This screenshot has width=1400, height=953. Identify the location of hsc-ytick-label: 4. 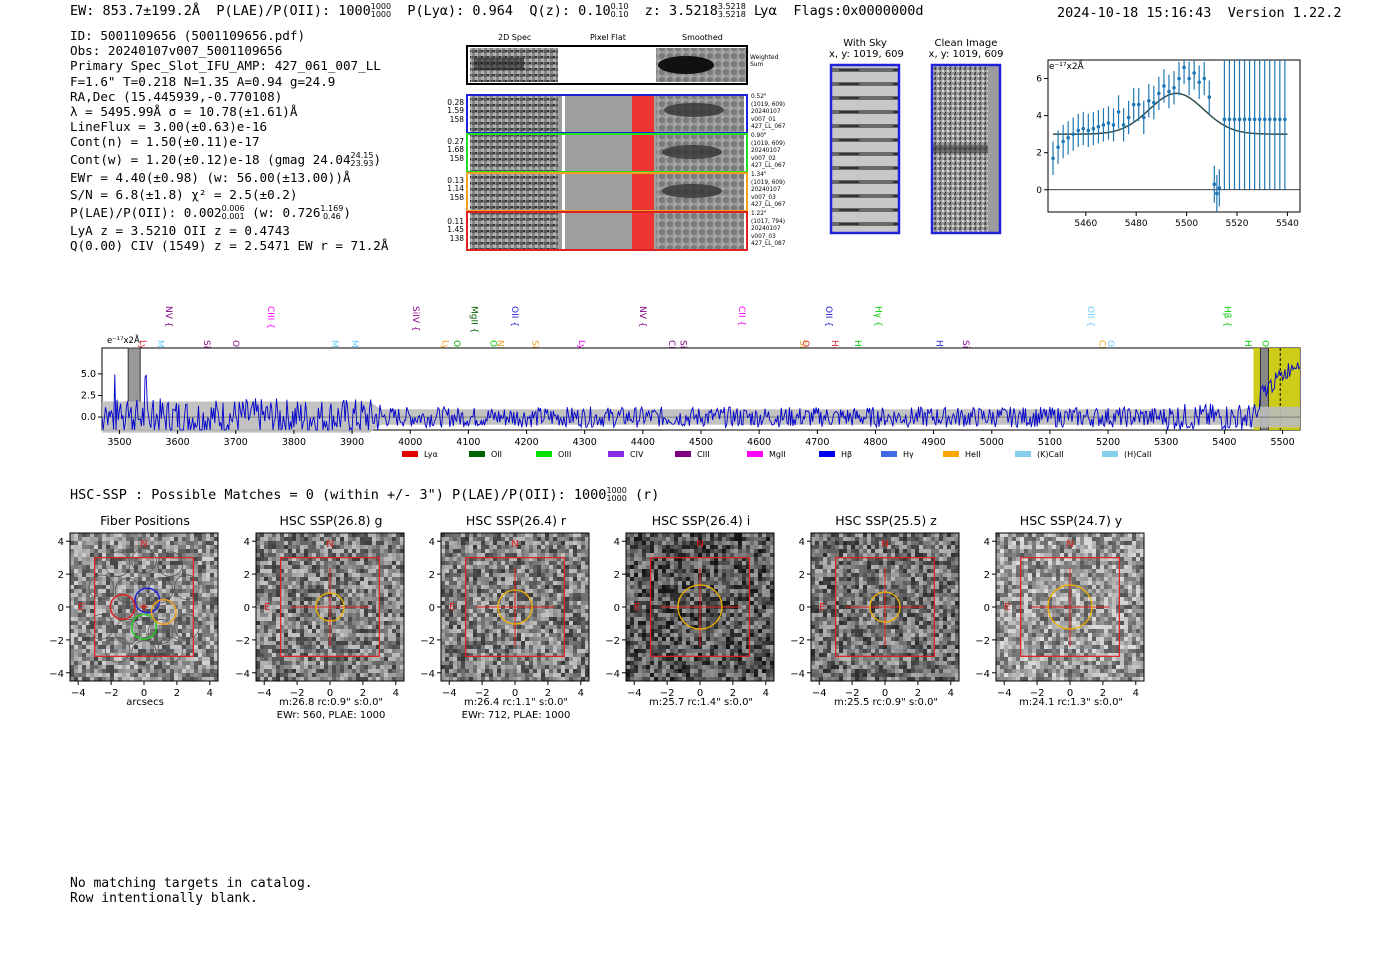
(432, 542).